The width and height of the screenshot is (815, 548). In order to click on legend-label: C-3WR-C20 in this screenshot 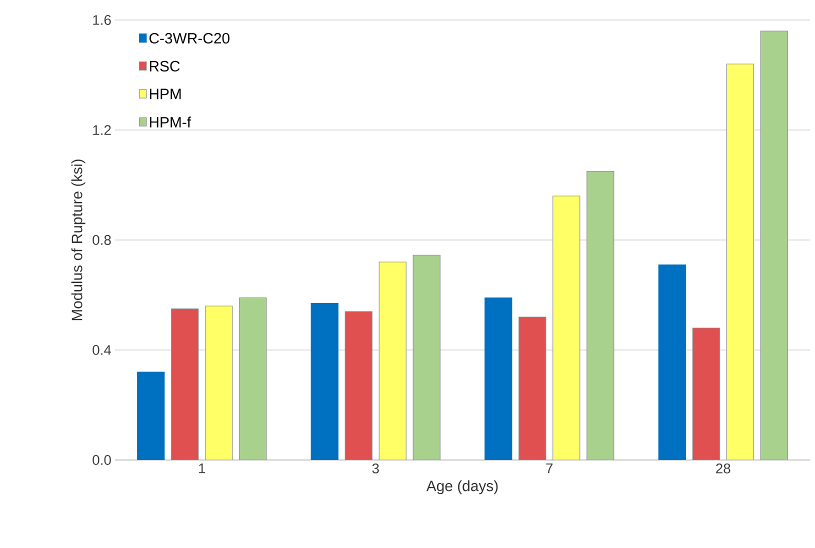, I will do `click(189, 38)`.